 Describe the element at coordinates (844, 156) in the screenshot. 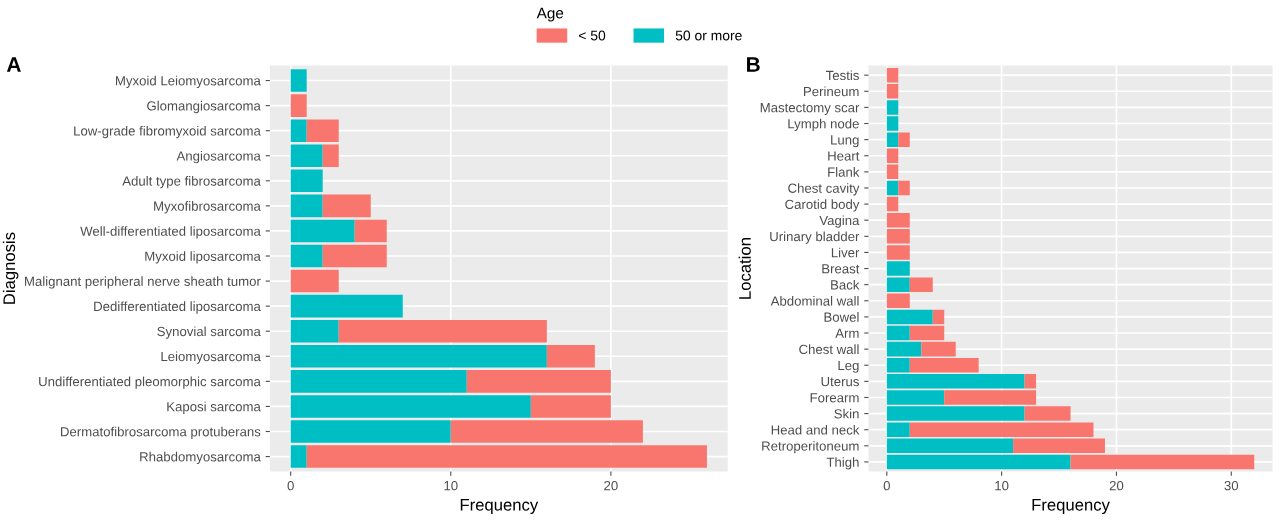

I see `y-tick-label: Heart` at that location.